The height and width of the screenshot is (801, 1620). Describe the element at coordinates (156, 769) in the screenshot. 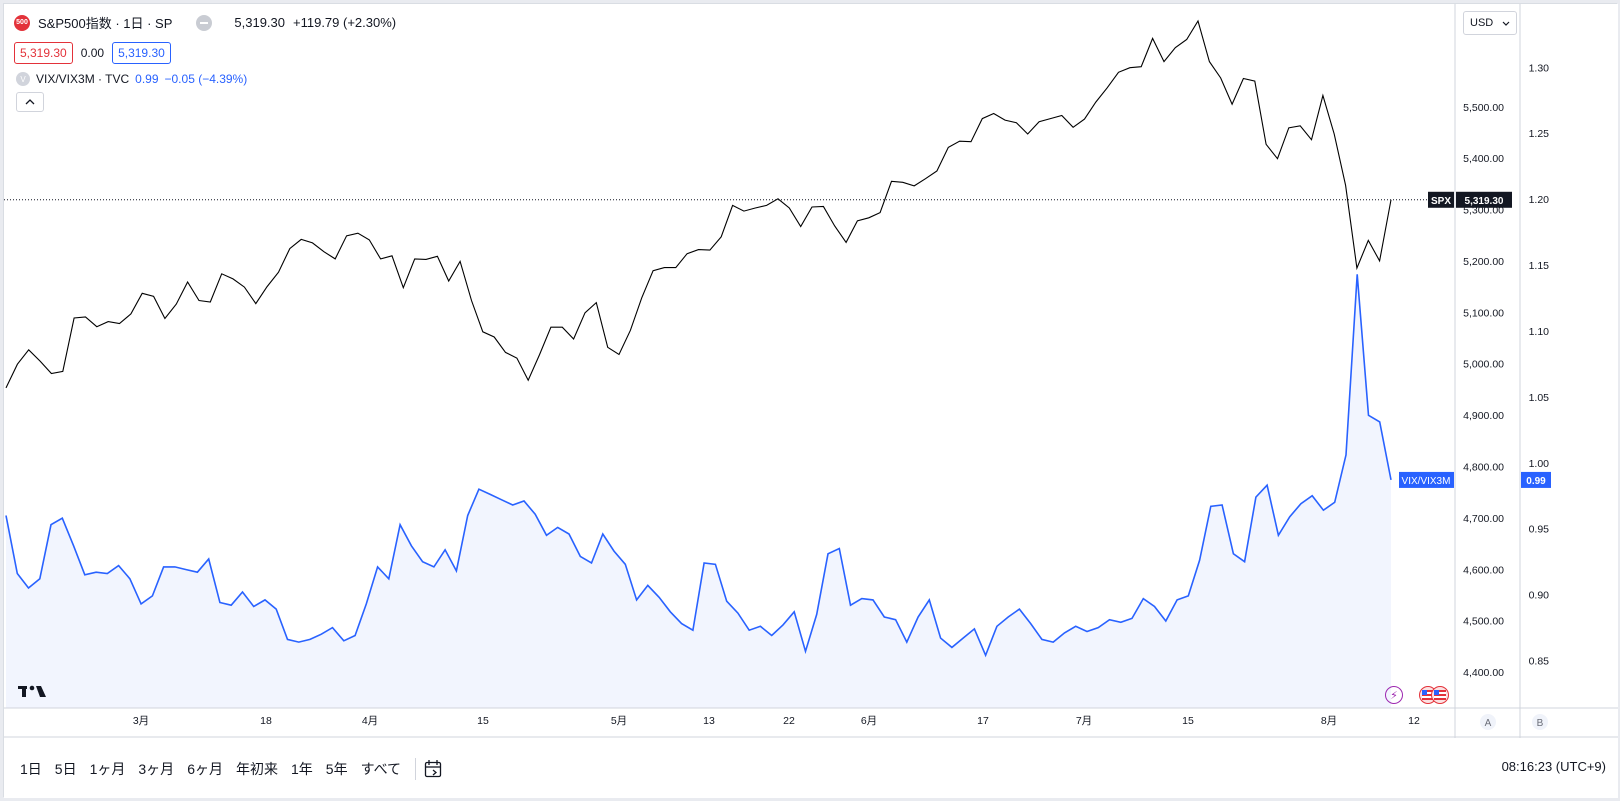

I see `range-3m-button: 3ヶ月` at that location.